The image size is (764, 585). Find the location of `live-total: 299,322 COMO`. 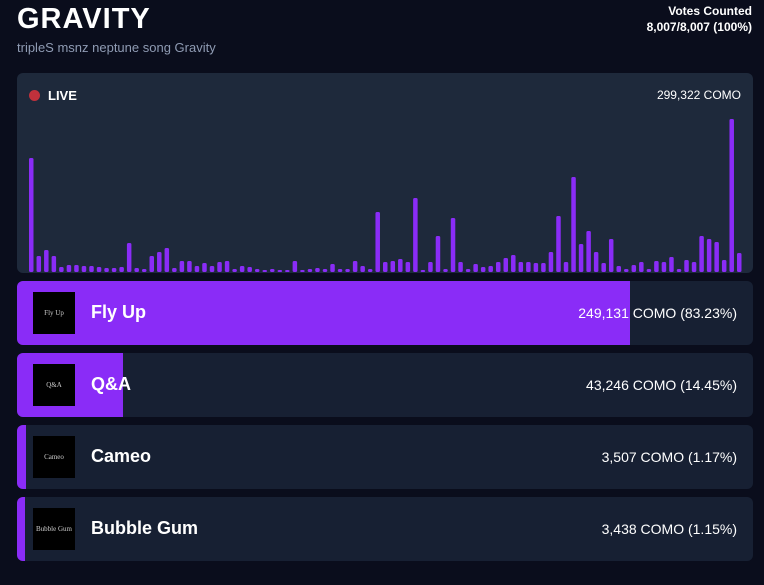

live-total: 299,322 COMO is located at coordinates (698, 95).